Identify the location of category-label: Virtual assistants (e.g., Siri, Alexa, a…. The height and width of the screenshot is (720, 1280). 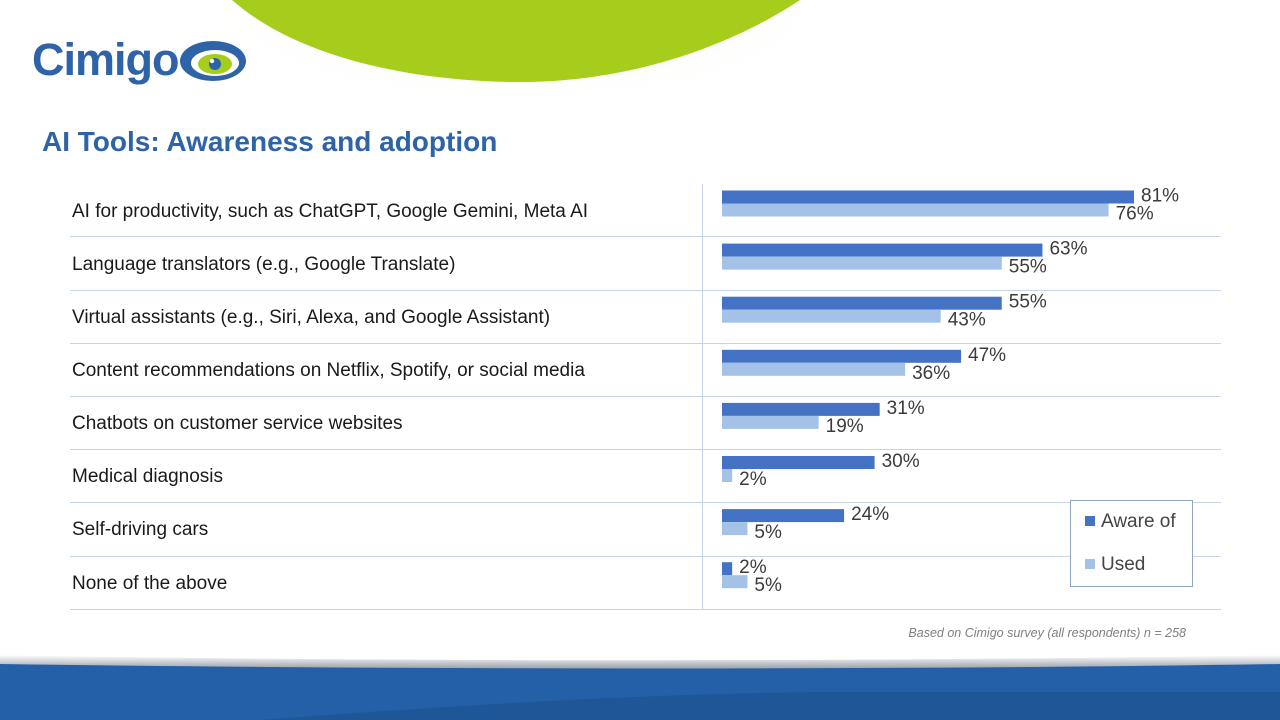
(311, 317).